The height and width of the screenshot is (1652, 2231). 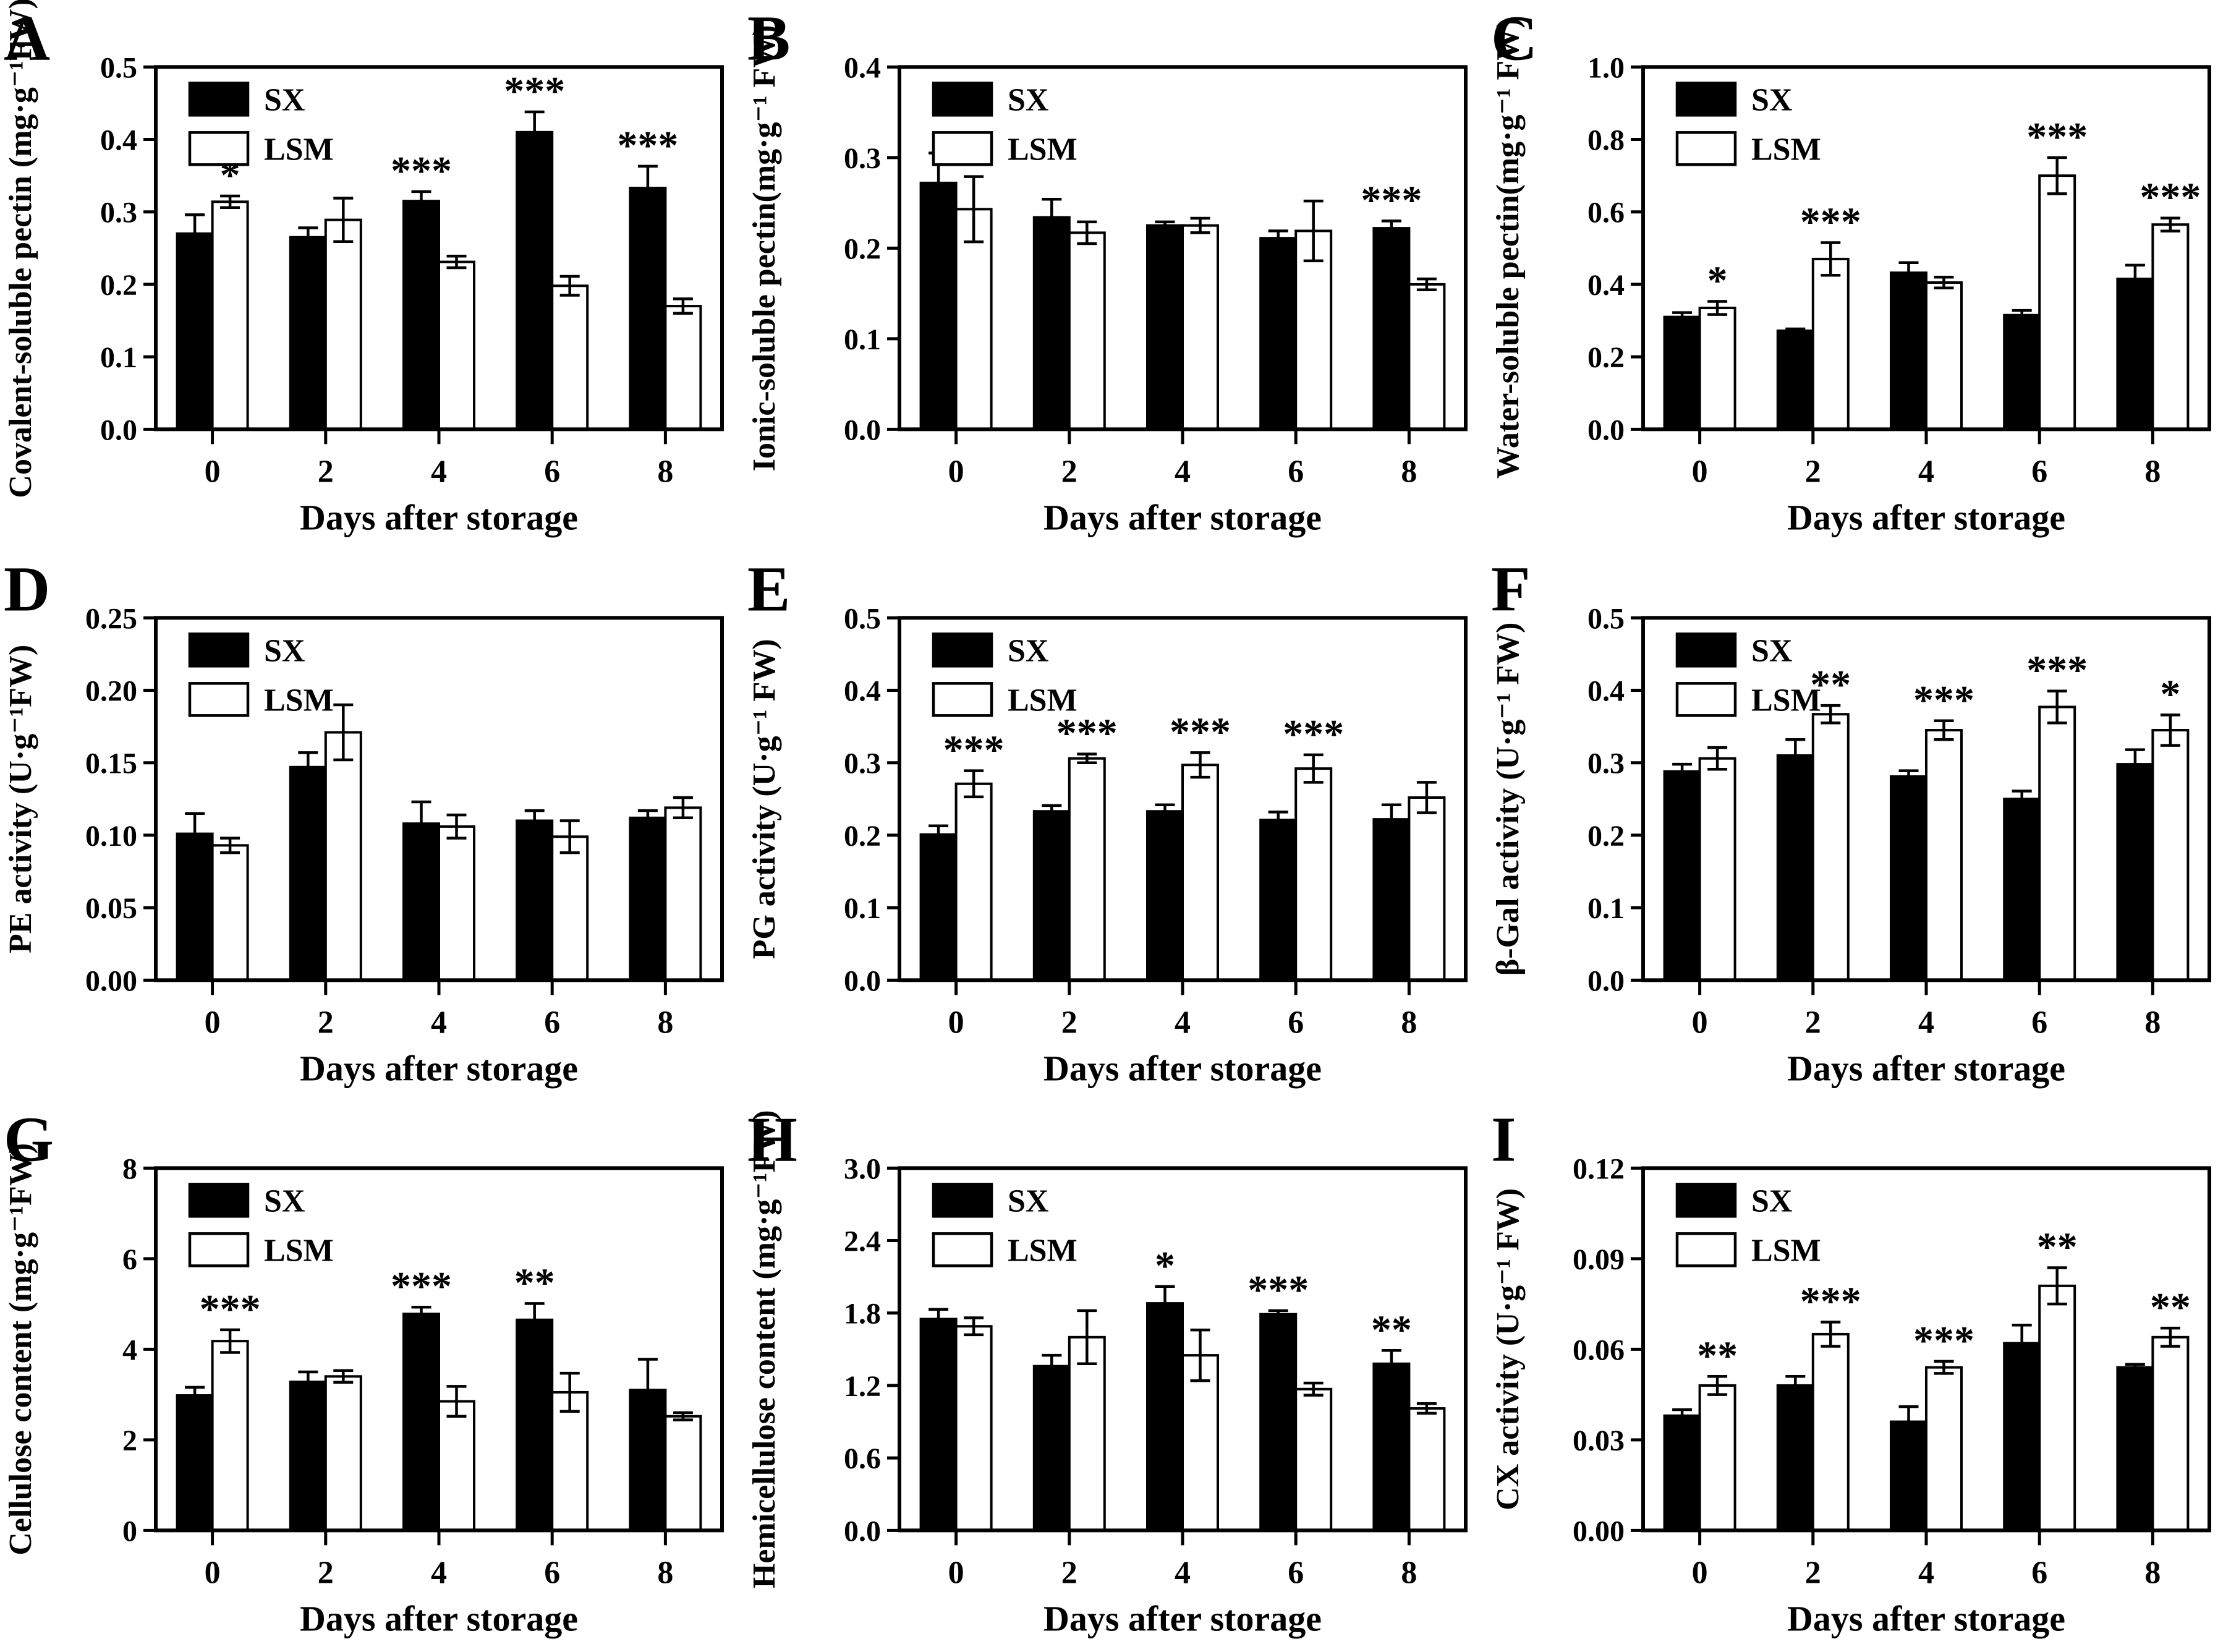 What do you see at coordinates (1599, 1350) in the screenshot?
I see `y-tick-label: 0.06` at bounding box center [1599, 1350].